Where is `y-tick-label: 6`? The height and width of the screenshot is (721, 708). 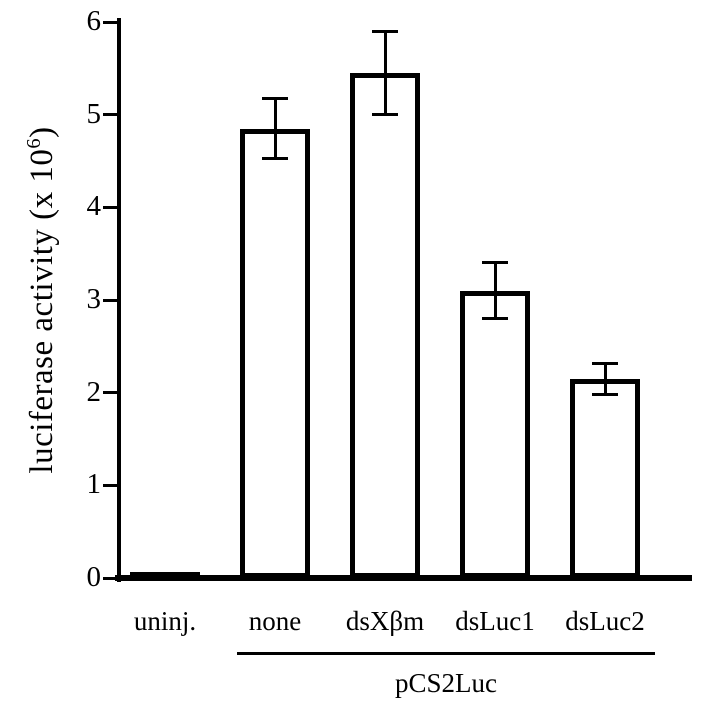 y-tick-label: 6 is located at coordinates (94, 21).